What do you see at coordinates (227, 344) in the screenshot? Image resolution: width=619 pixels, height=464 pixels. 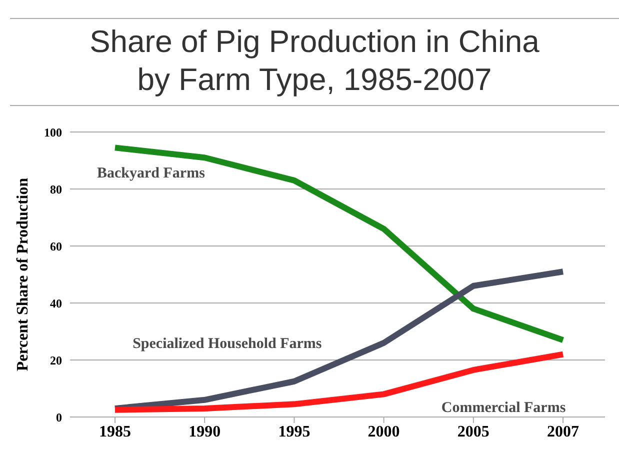 I see `series-label: Specialized Household Farms` at bounding box center [227, 344].